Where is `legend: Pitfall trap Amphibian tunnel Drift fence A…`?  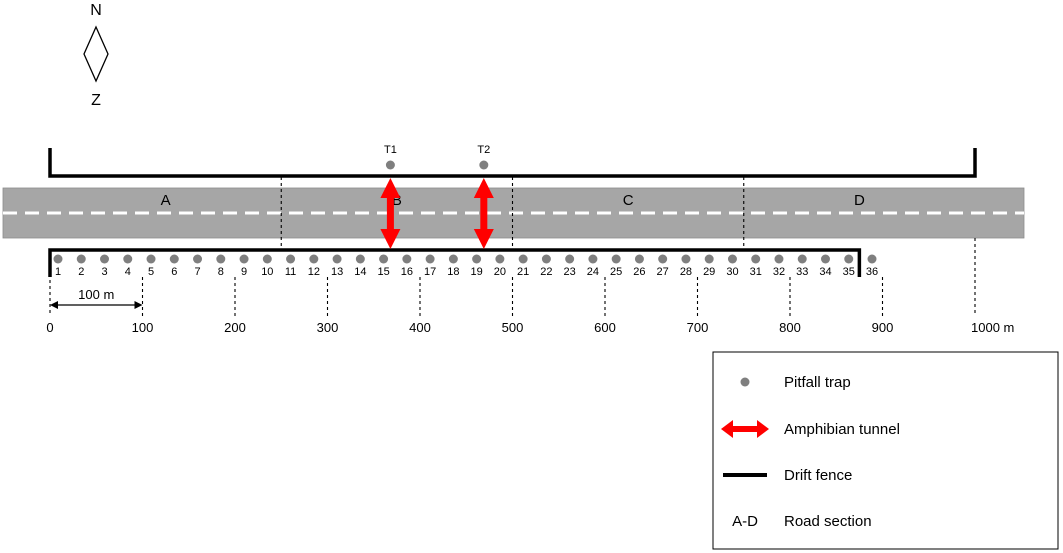
legend: Pitfall trap Amphibian tunnel Drift fence A… is located at coordinates (885, 450).